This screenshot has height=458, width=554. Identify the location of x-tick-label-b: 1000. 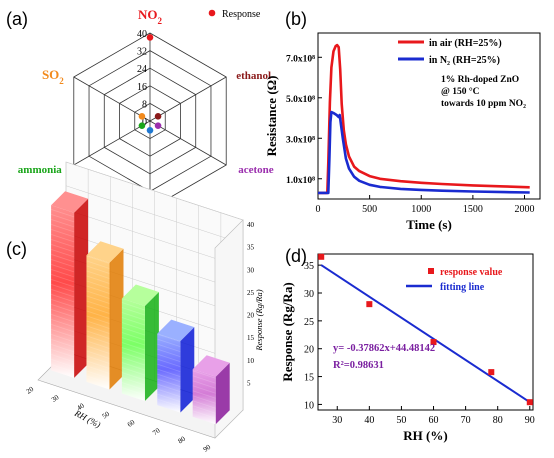
(421, 209).